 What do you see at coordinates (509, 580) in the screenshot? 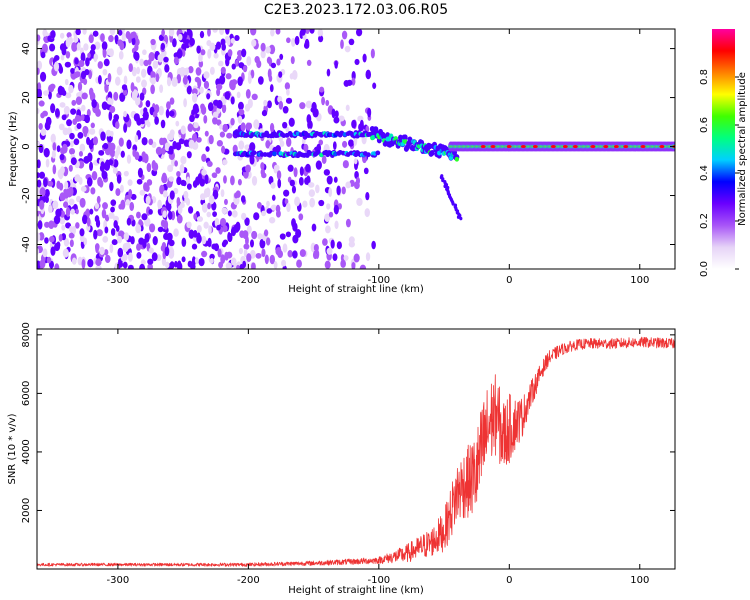
I see `x-tick-label: 0` at bounding box center [509, 580].